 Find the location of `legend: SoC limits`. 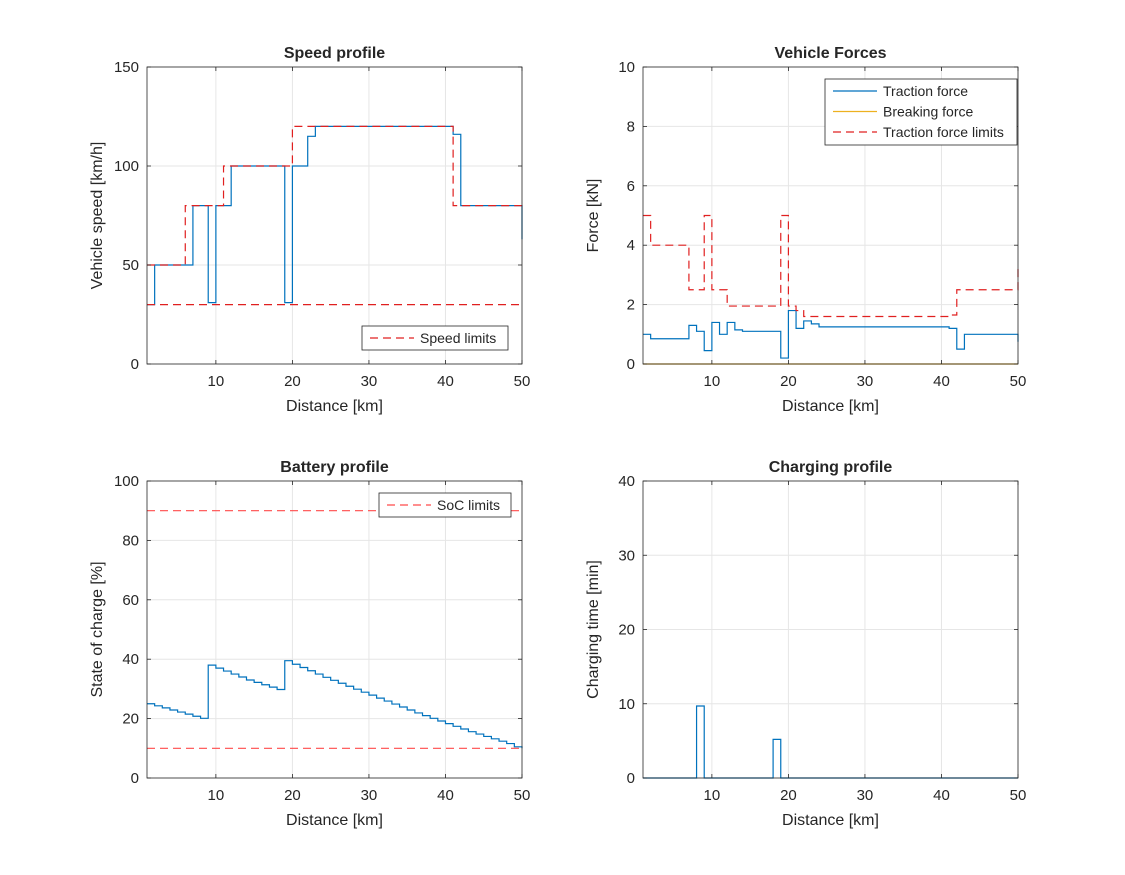

legend: SoC limits is located at coordinates (445, 505).